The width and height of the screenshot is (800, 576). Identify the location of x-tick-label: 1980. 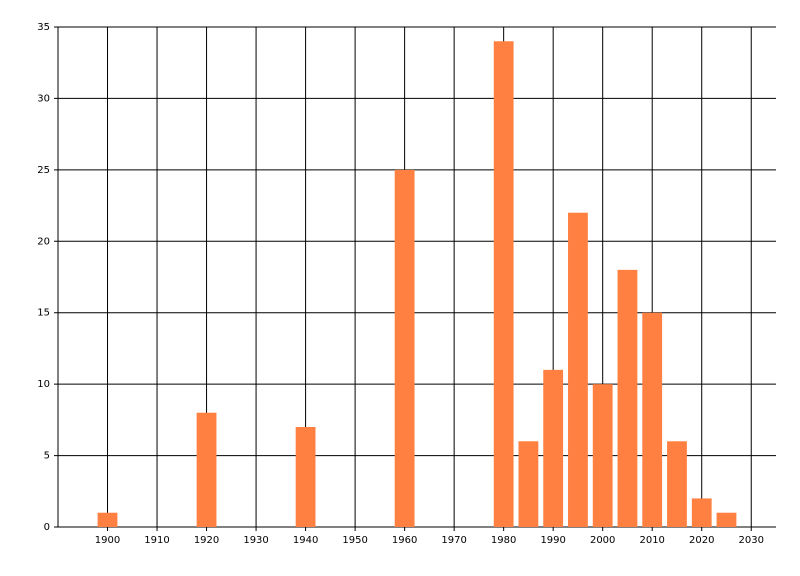
(503, 540).